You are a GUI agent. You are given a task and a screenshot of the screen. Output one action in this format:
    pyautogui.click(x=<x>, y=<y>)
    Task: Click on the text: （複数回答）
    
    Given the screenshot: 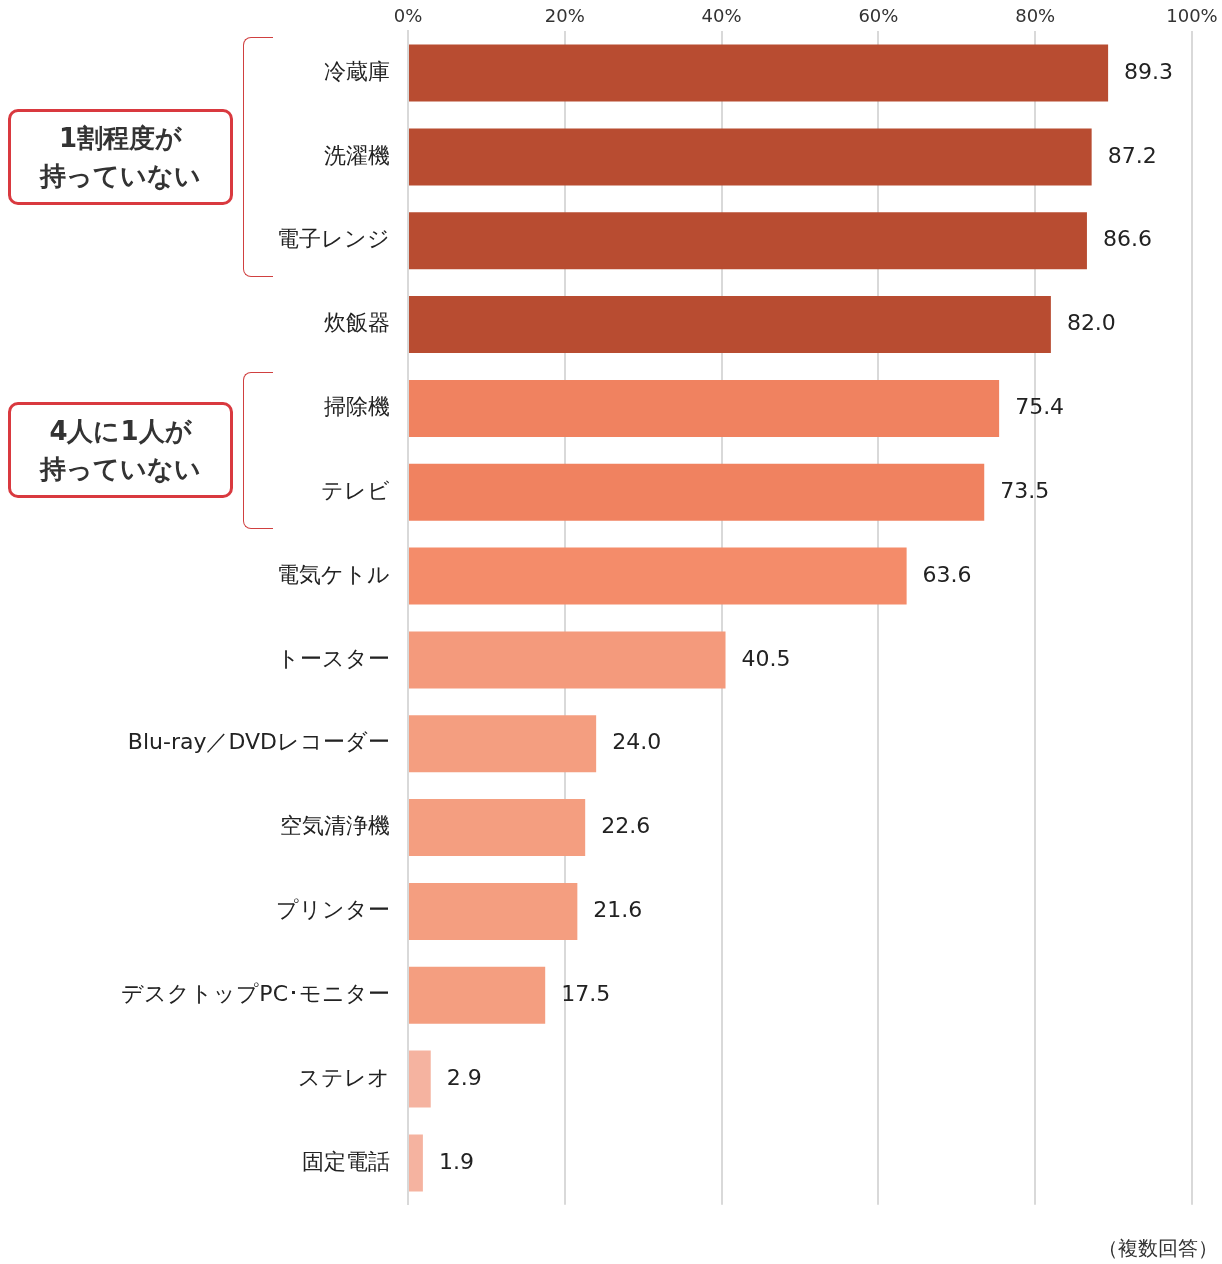 What is the action you would take?
    pyautogui.click(x=1158, y=1248)
    